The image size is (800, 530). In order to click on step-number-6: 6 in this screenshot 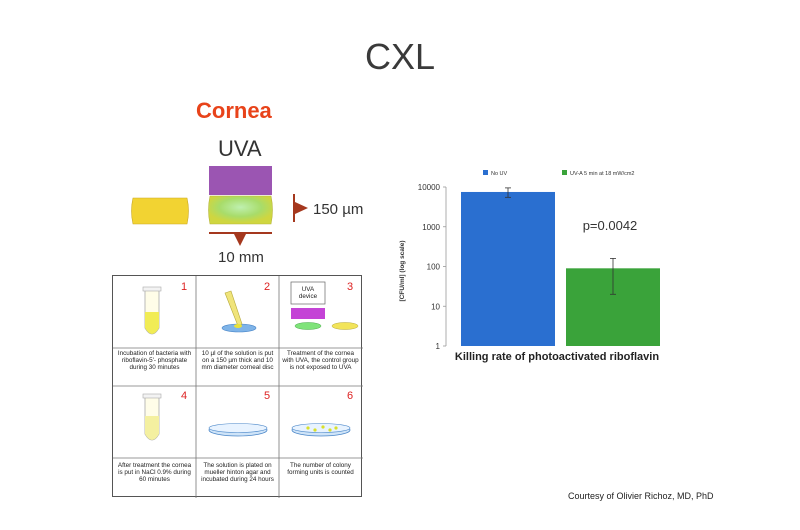, I will do `click(350, 396)`.